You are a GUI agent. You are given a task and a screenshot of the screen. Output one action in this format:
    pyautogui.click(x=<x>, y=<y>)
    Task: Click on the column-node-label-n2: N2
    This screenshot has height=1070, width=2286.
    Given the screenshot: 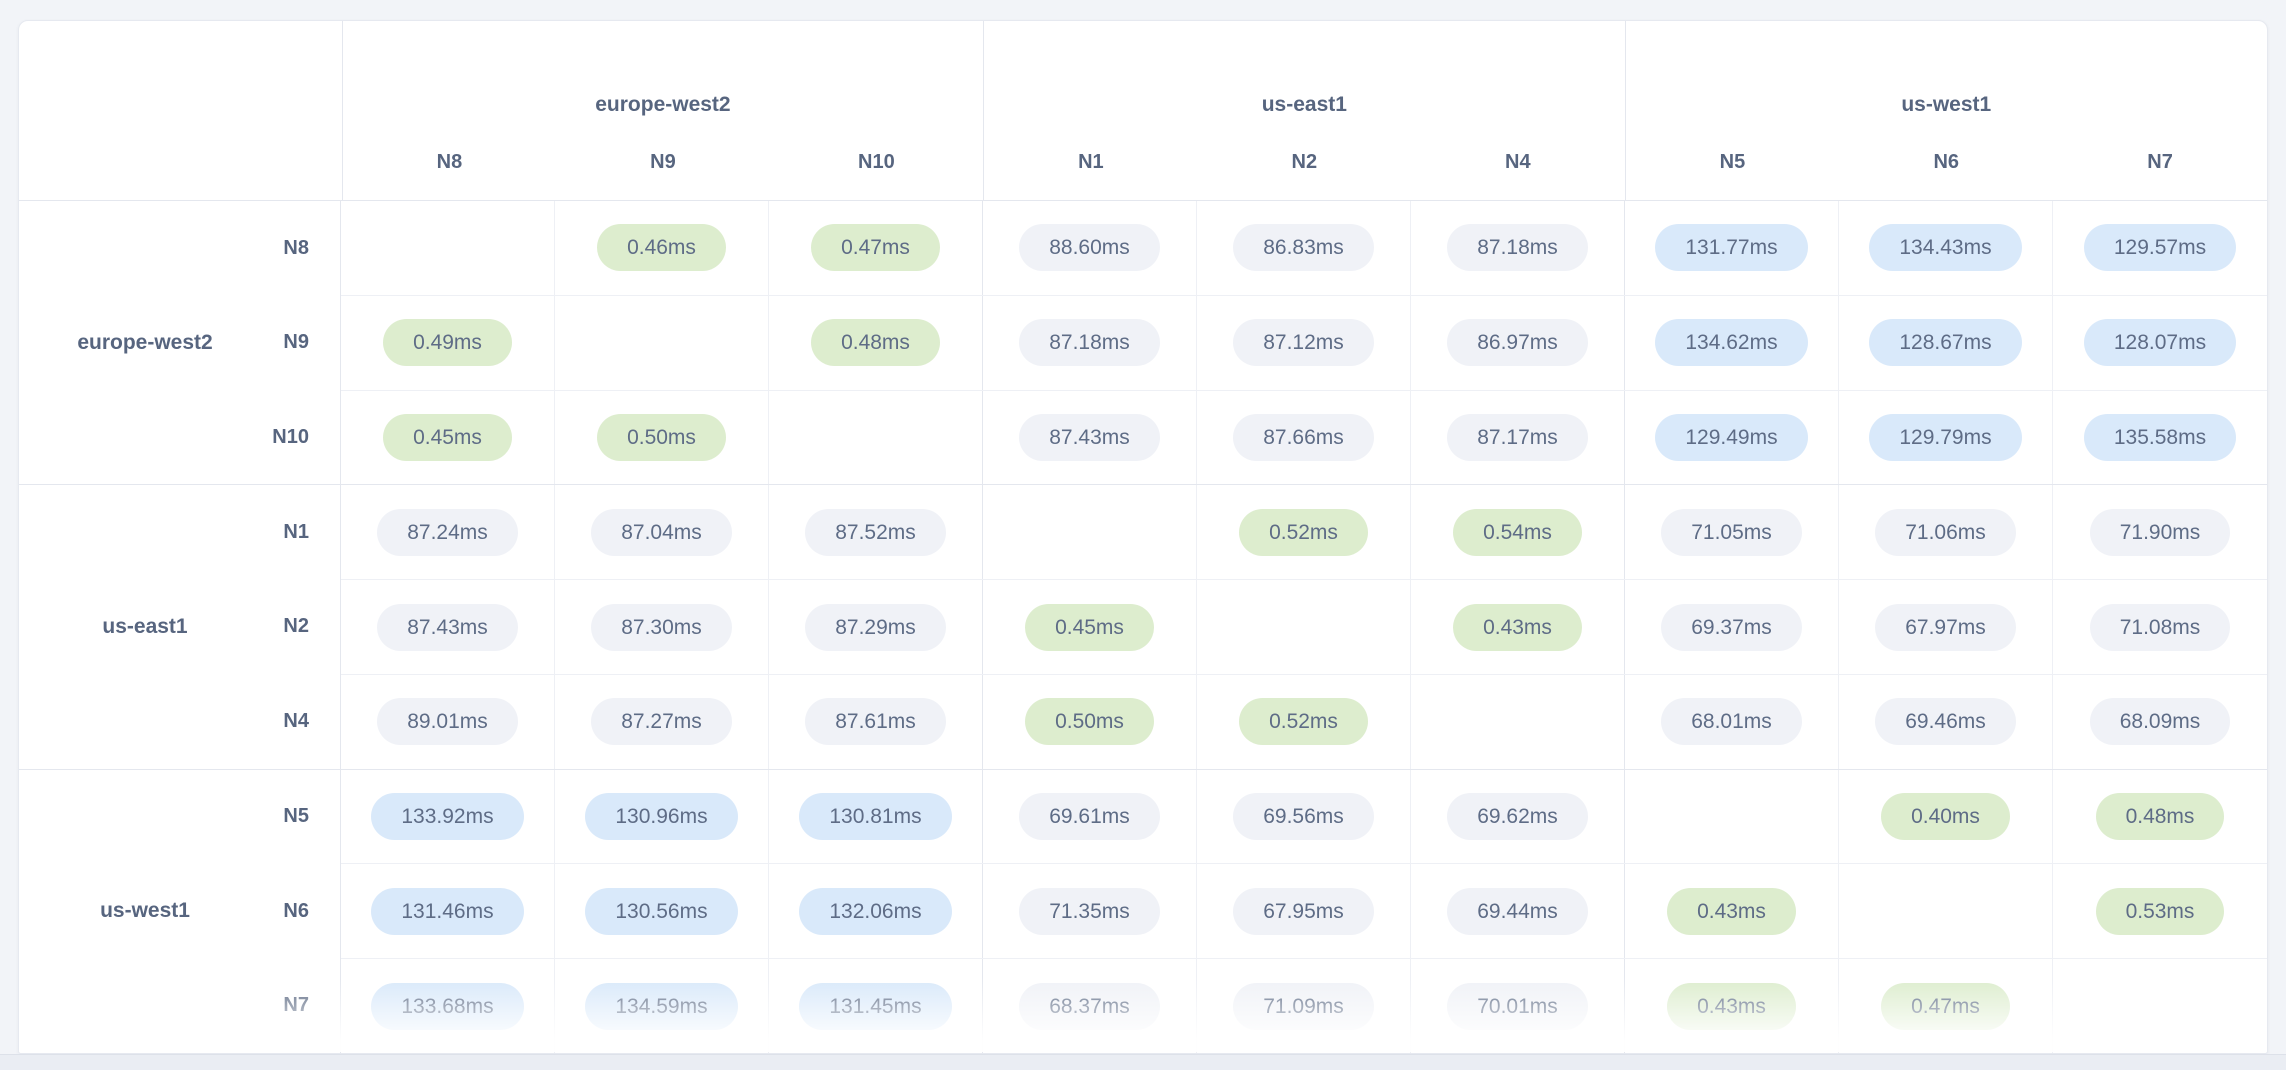 What is the action you would take?
    pyautogui.click(x=1304, y=162)
    